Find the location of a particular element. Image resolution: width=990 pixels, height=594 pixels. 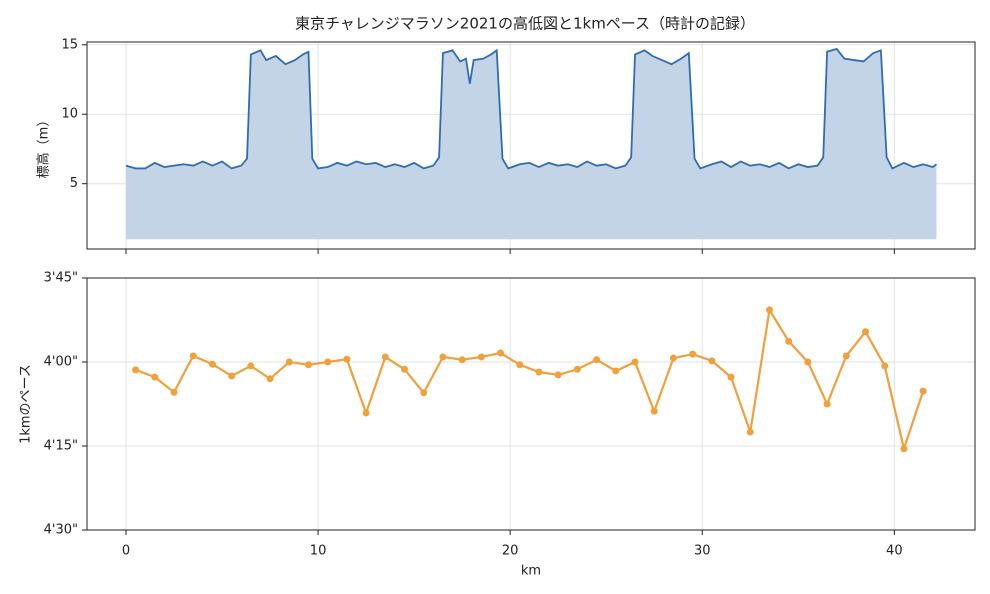

y-tick-label: 5 is located at coordinates (74, 183).